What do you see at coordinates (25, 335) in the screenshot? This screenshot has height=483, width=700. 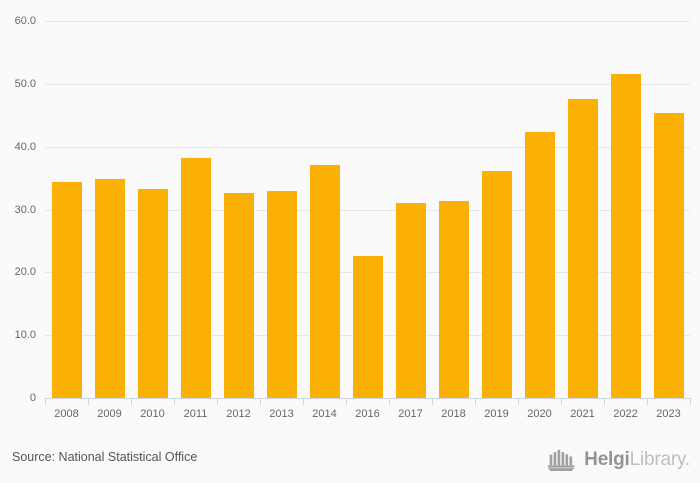 I see `y-axis-tick-label: 10.0` at bounding box center [25, 335].